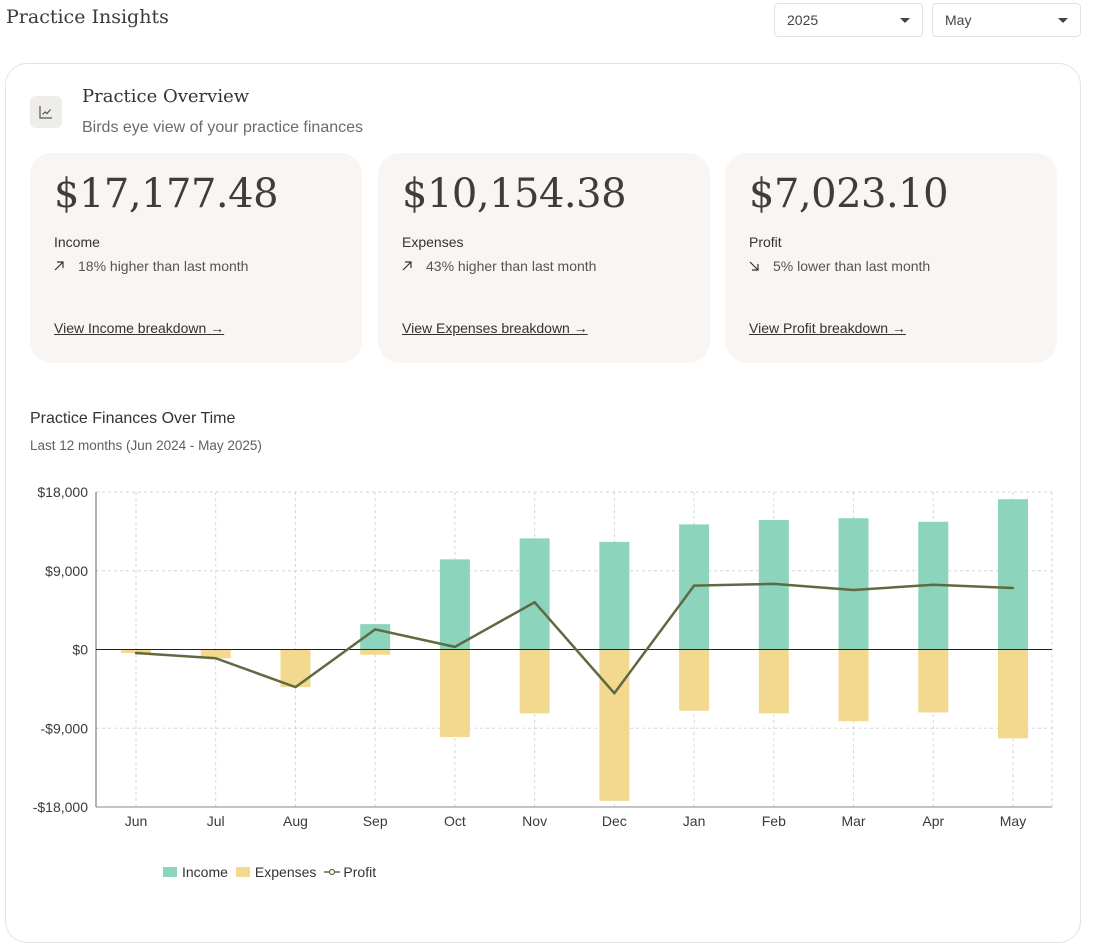 The width and height of the screenshot is (1093, 950). Describe the element at coordinates (205, 872) in the screenshot. I see `legend-income-label: Income` at that location.